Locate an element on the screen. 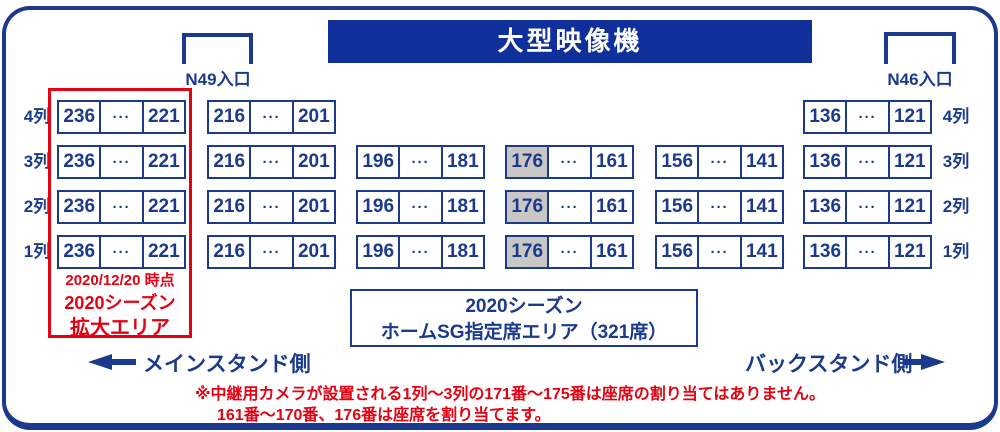  seat-block-216-201-row1: 216 ··· 201 is located at coordinates (271, 252).